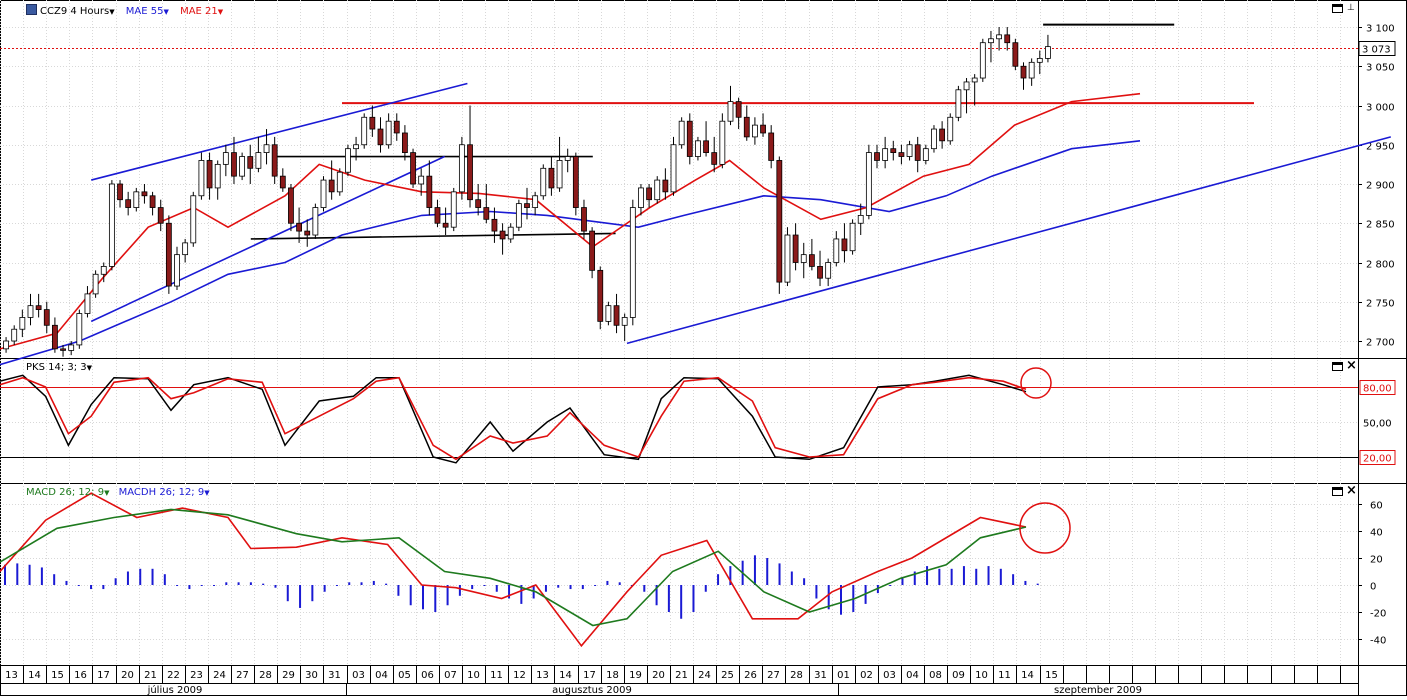  What do you see at coordinates (1380, 29) in the screenshot?
I see `y-tick-label: 3 100` at bounding box center [1380, 29].